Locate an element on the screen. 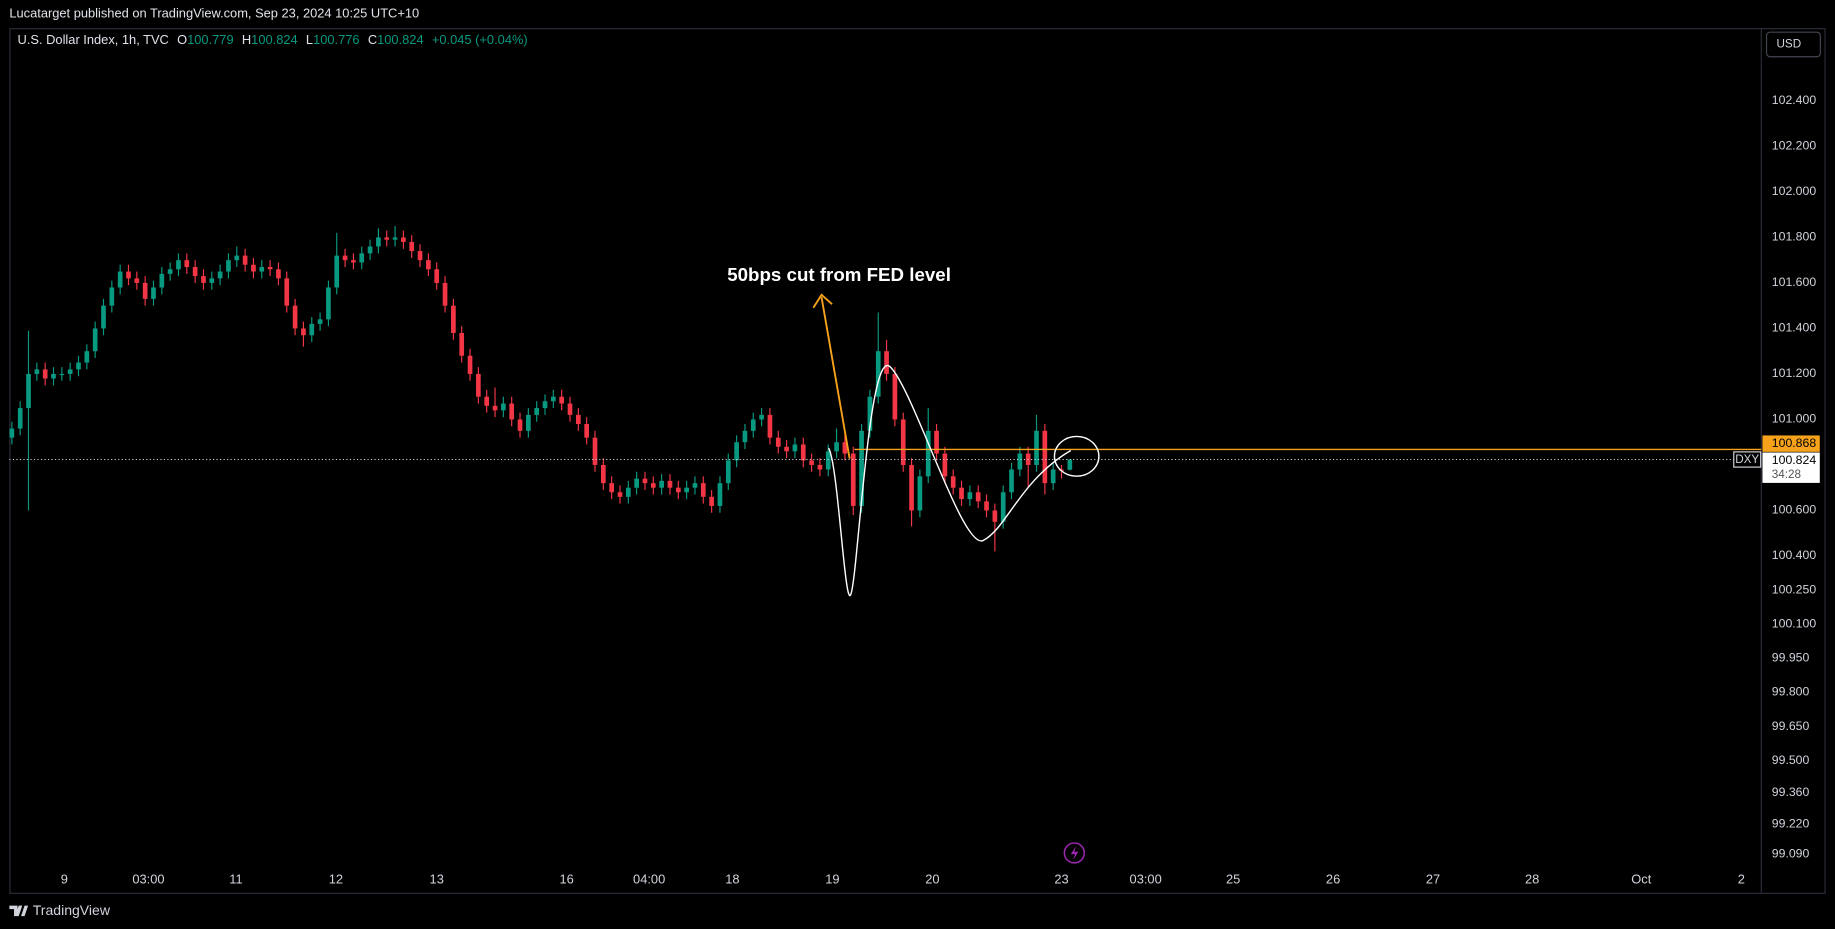 This screenshot has height=929, width=1835. x-tick-label: 12 is located at coordinates (336, 878).